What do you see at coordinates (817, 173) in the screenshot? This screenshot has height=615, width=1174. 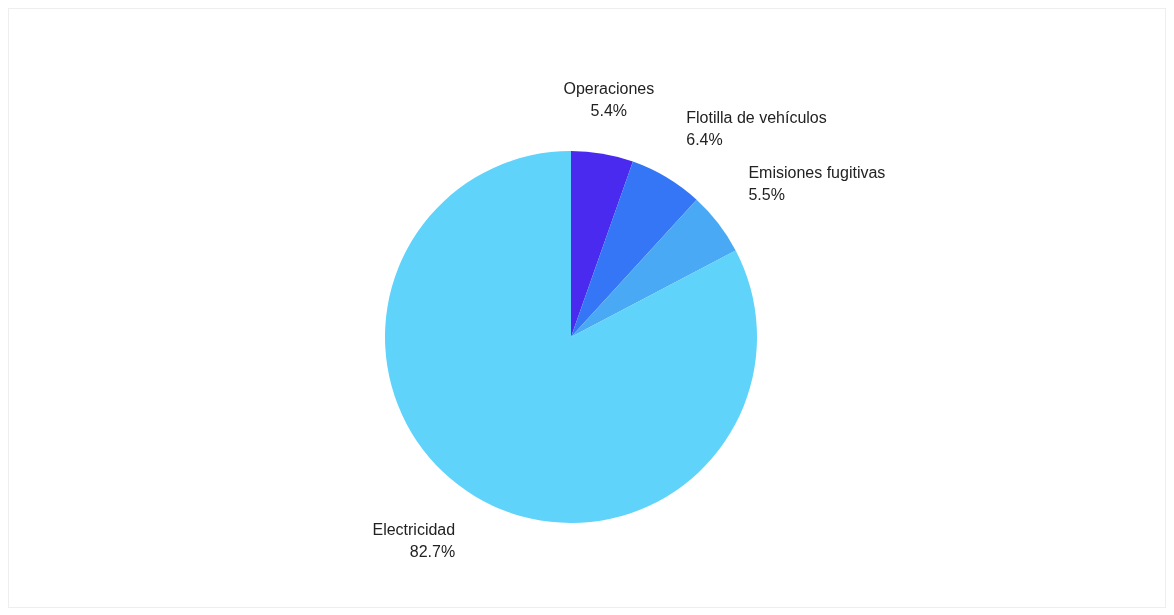 I see `slice-label: Emisiones fugitivas` at bounding box center [817, 173].